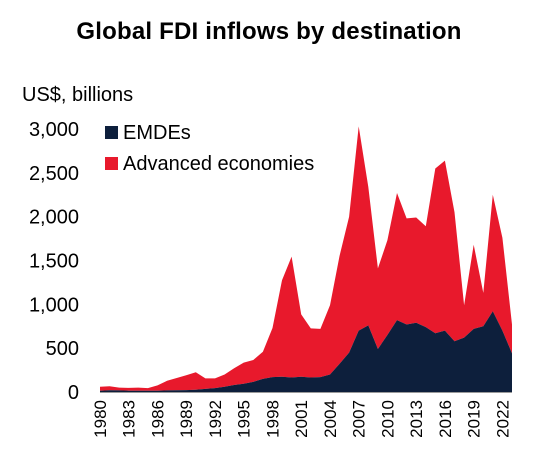  Describe the element at coordinates (100, 419) in the screenshot. I see `x-tick-label: 1980` at that location.